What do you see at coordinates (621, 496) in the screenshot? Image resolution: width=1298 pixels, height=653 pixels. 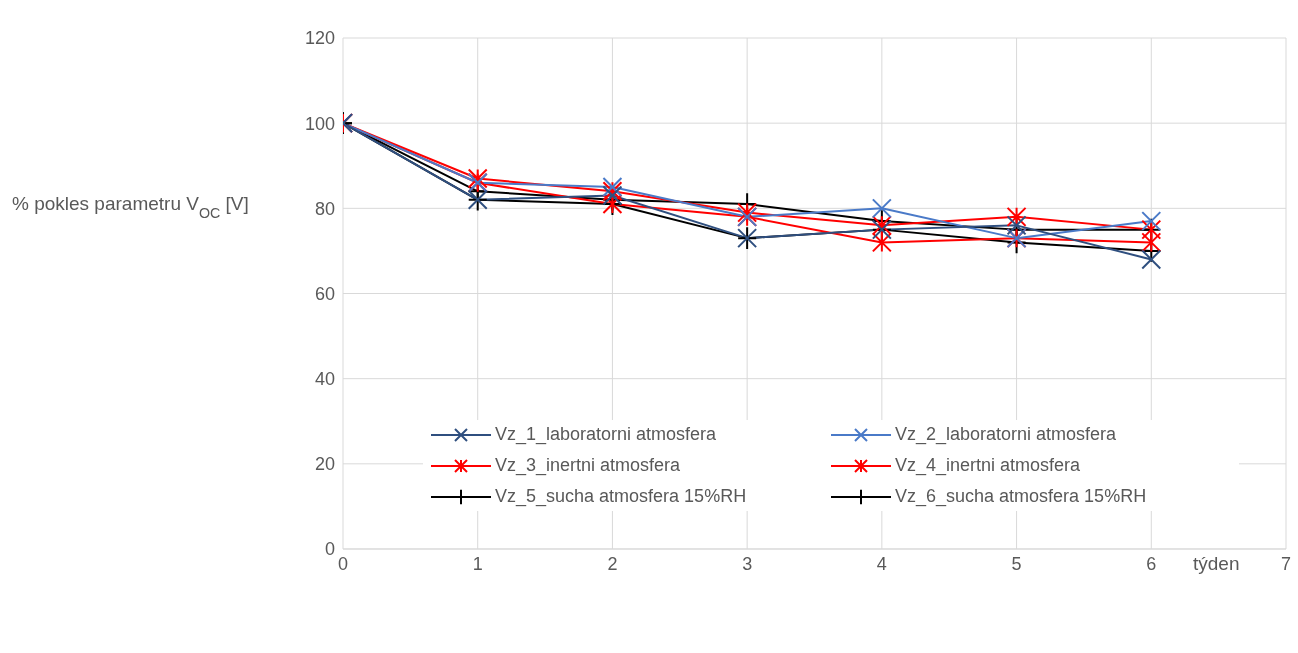 I see `legend-label: Vz_5_sucha atmosfera 15%RH` at bounding box center [621, 496].